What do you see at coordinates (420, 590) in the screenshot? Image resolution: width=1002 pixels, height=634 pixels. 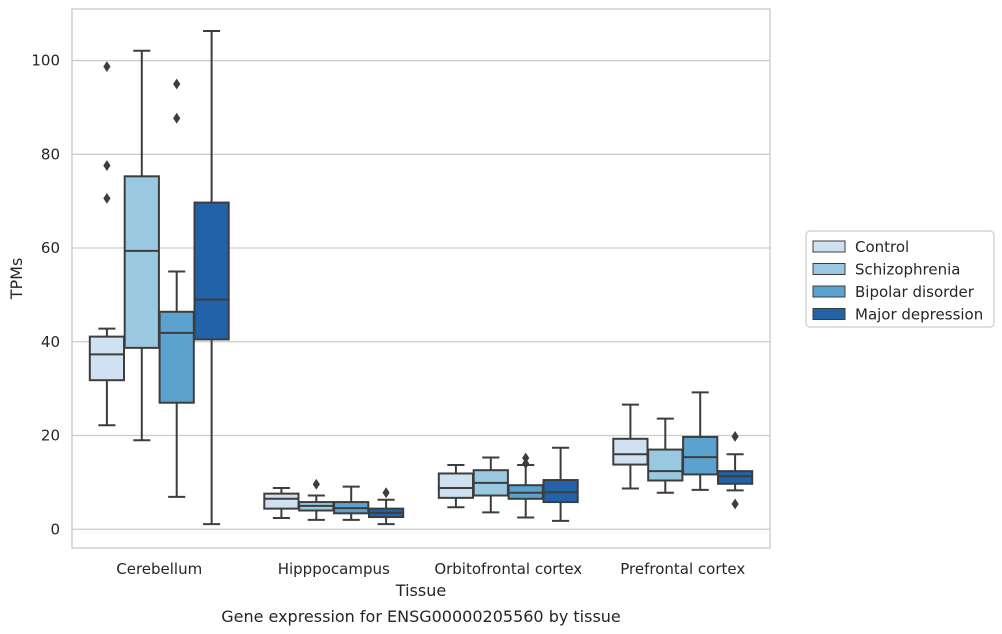 I see `x-axis-label: Tissue` at bounding box center [420, 590].